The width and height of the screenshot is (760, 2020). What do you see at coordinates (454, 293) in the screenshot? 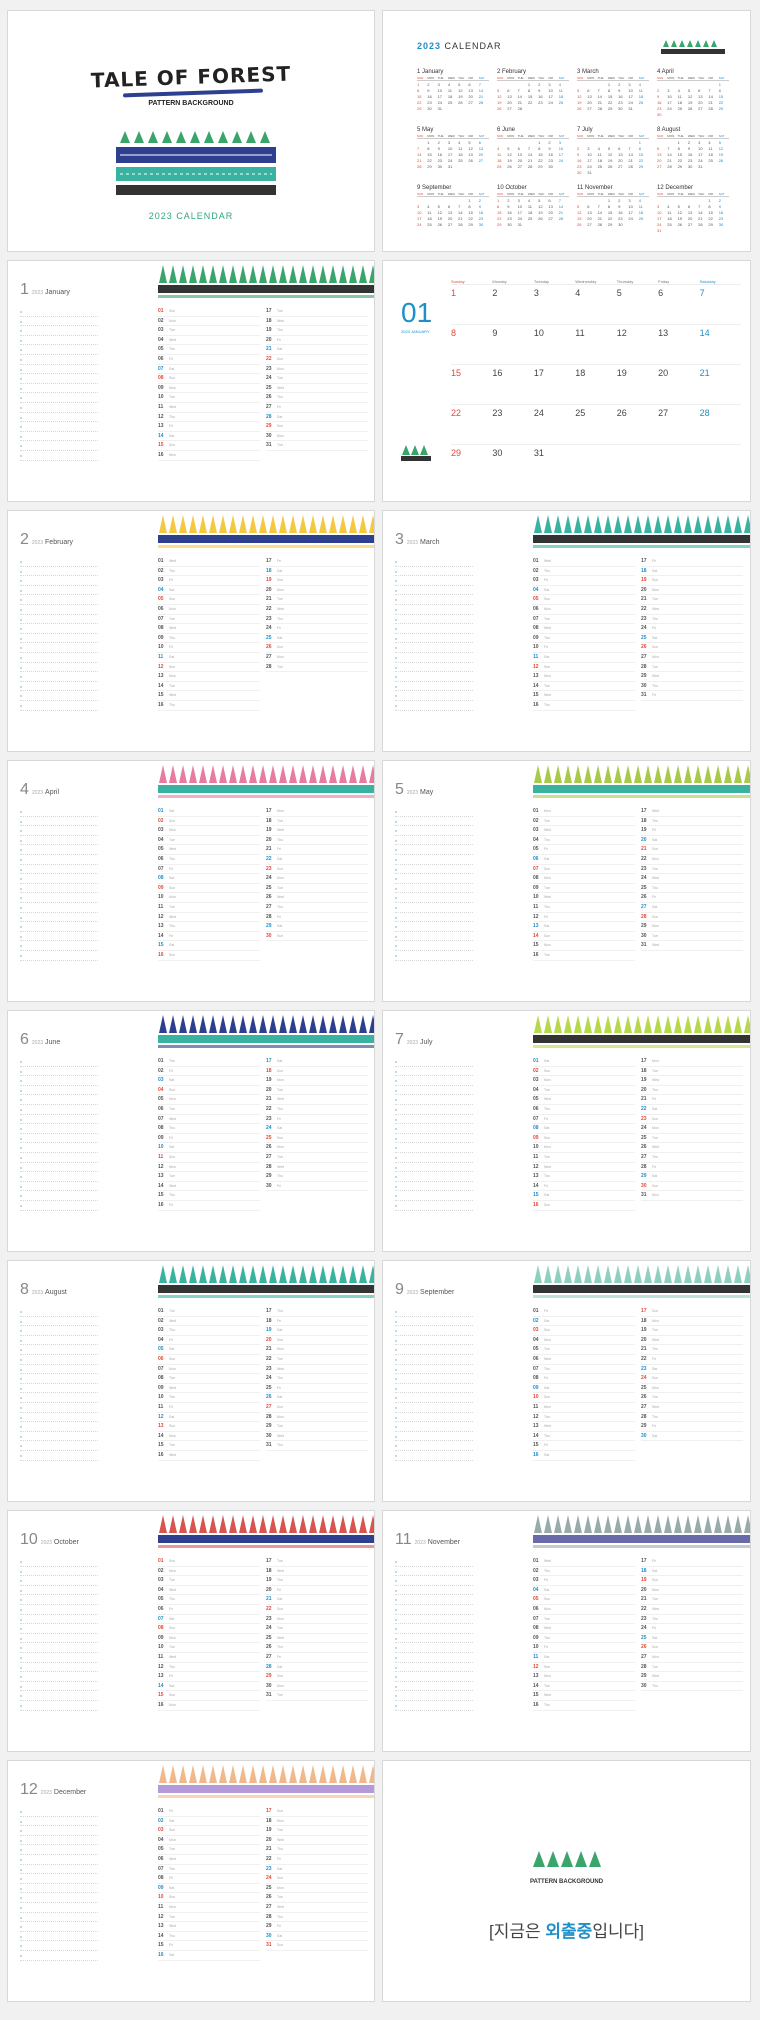
I see `day-cell: 1` at bounding box center [454, 293].